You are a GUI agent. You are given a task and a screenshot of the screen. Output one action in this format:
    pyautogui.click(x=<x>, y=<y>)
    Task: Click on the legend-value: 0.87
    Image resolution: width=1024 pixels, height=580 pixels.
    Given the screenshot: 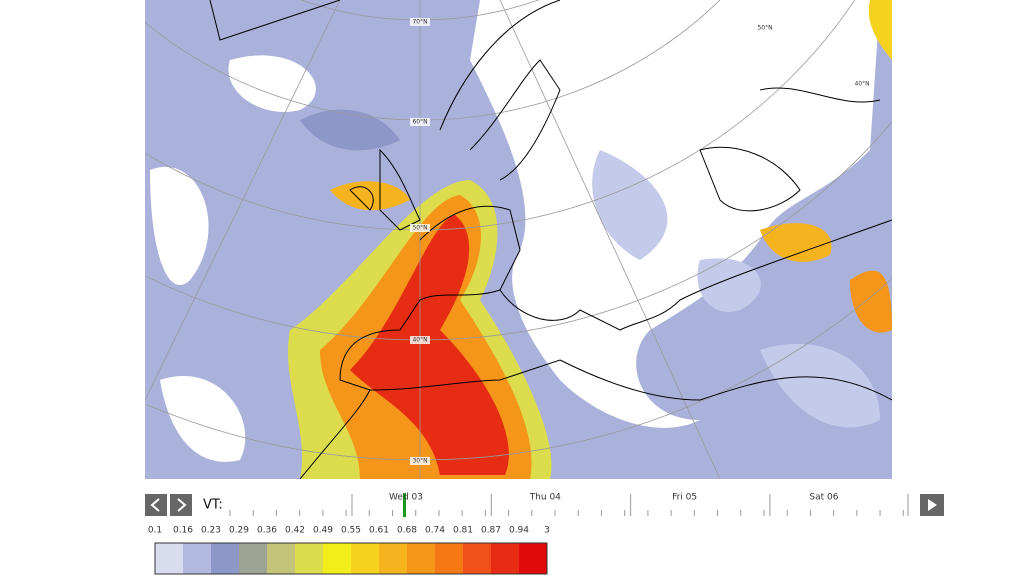 What is the action you would take?
    pyautogui.click(x=491, y=531)
    